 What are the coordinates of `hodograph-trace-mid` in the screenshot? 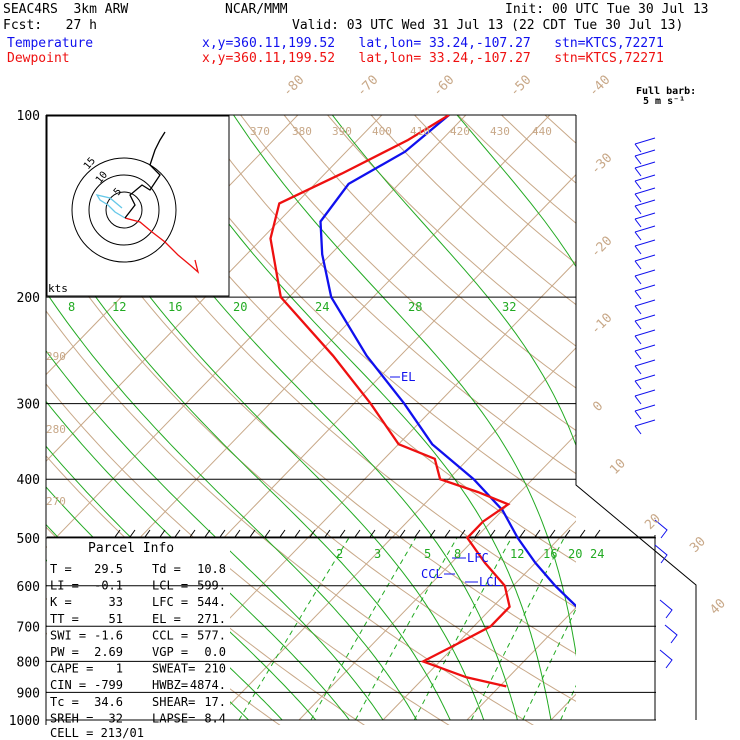 It's located at (110, 206).